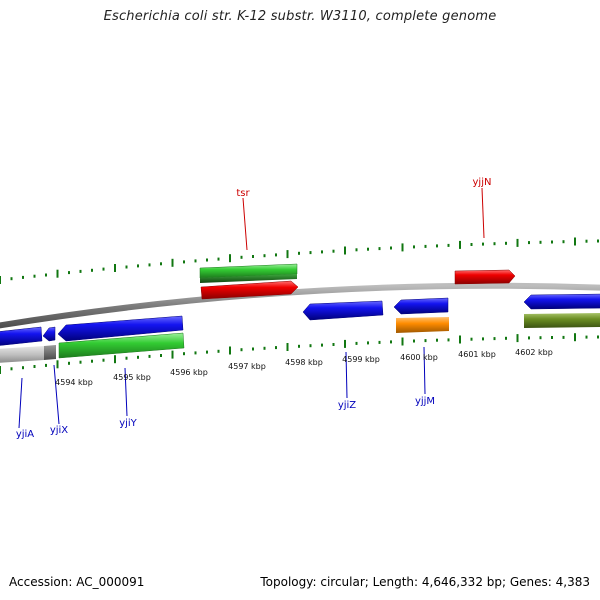 This screenshot has width=600, height=600. I want to click on gene-yjjM, so click(421, 306).